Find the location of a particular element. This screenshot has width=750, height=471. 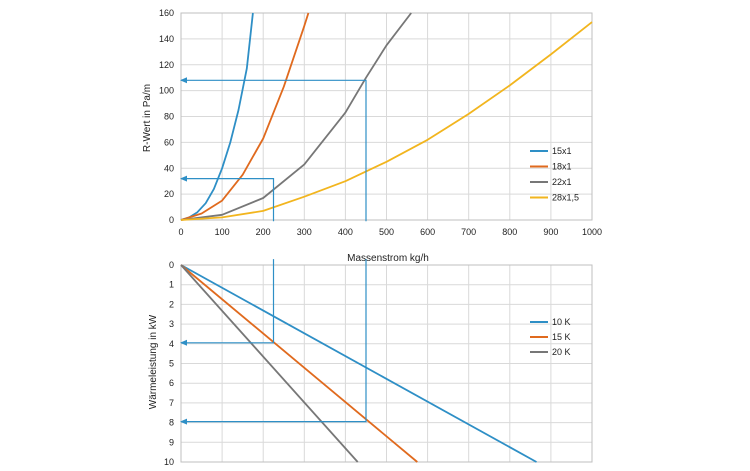

bottom-y-tick-label: 1 is located at coordinates (171, 285).